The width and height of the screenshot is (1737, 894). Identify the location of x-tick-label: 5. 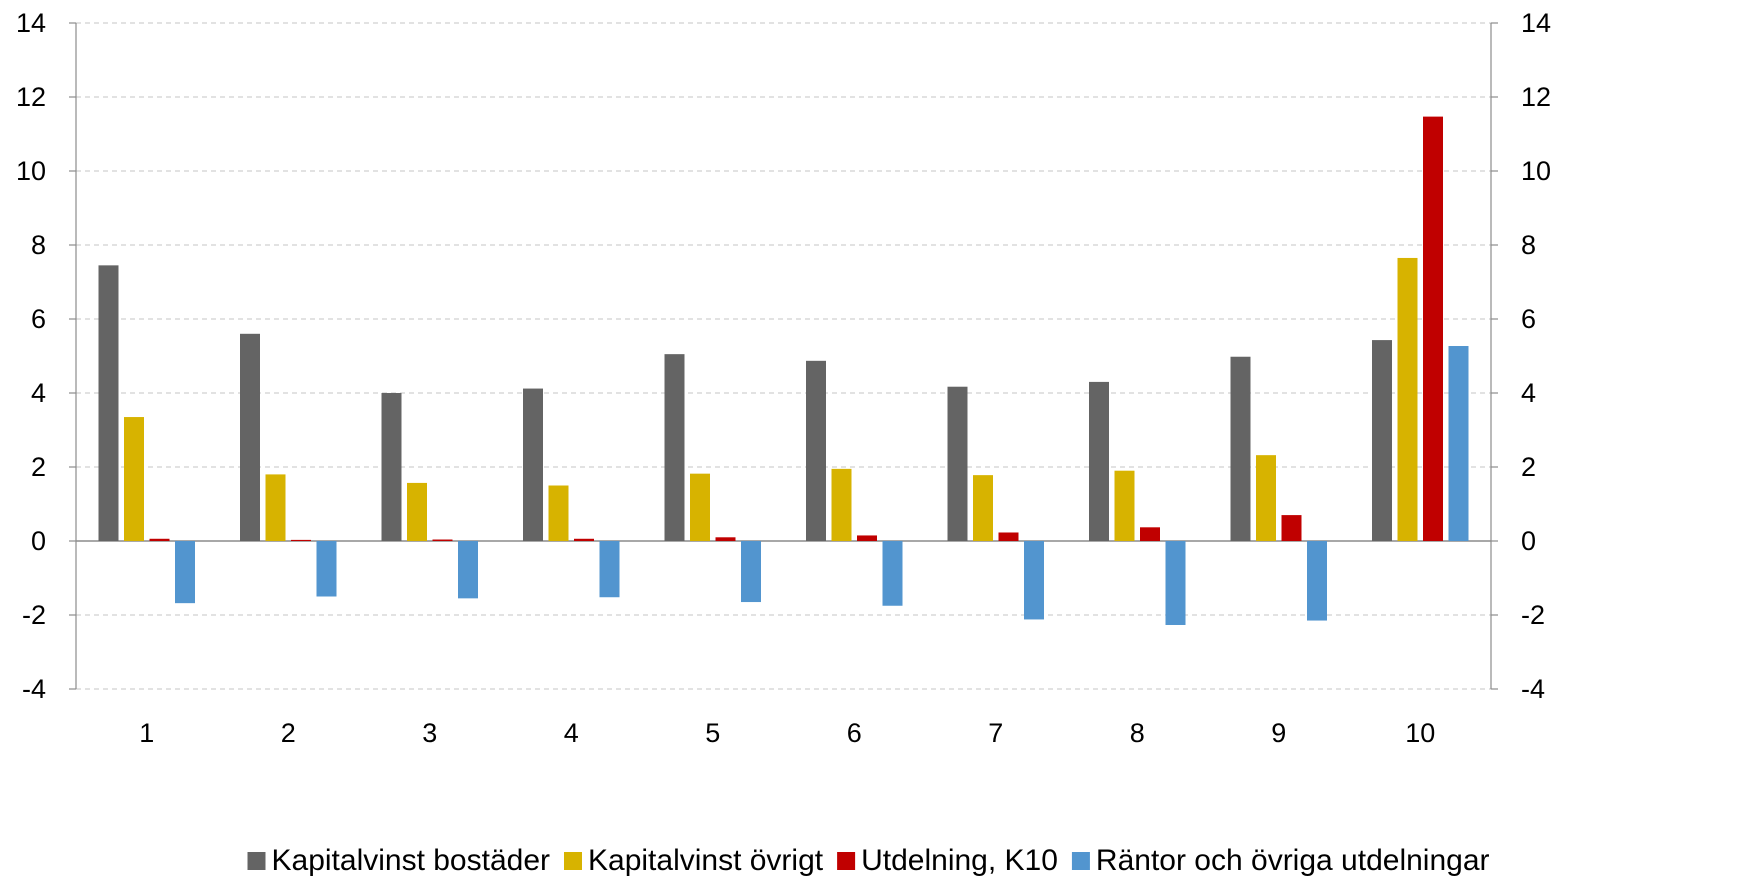
(712, 733).